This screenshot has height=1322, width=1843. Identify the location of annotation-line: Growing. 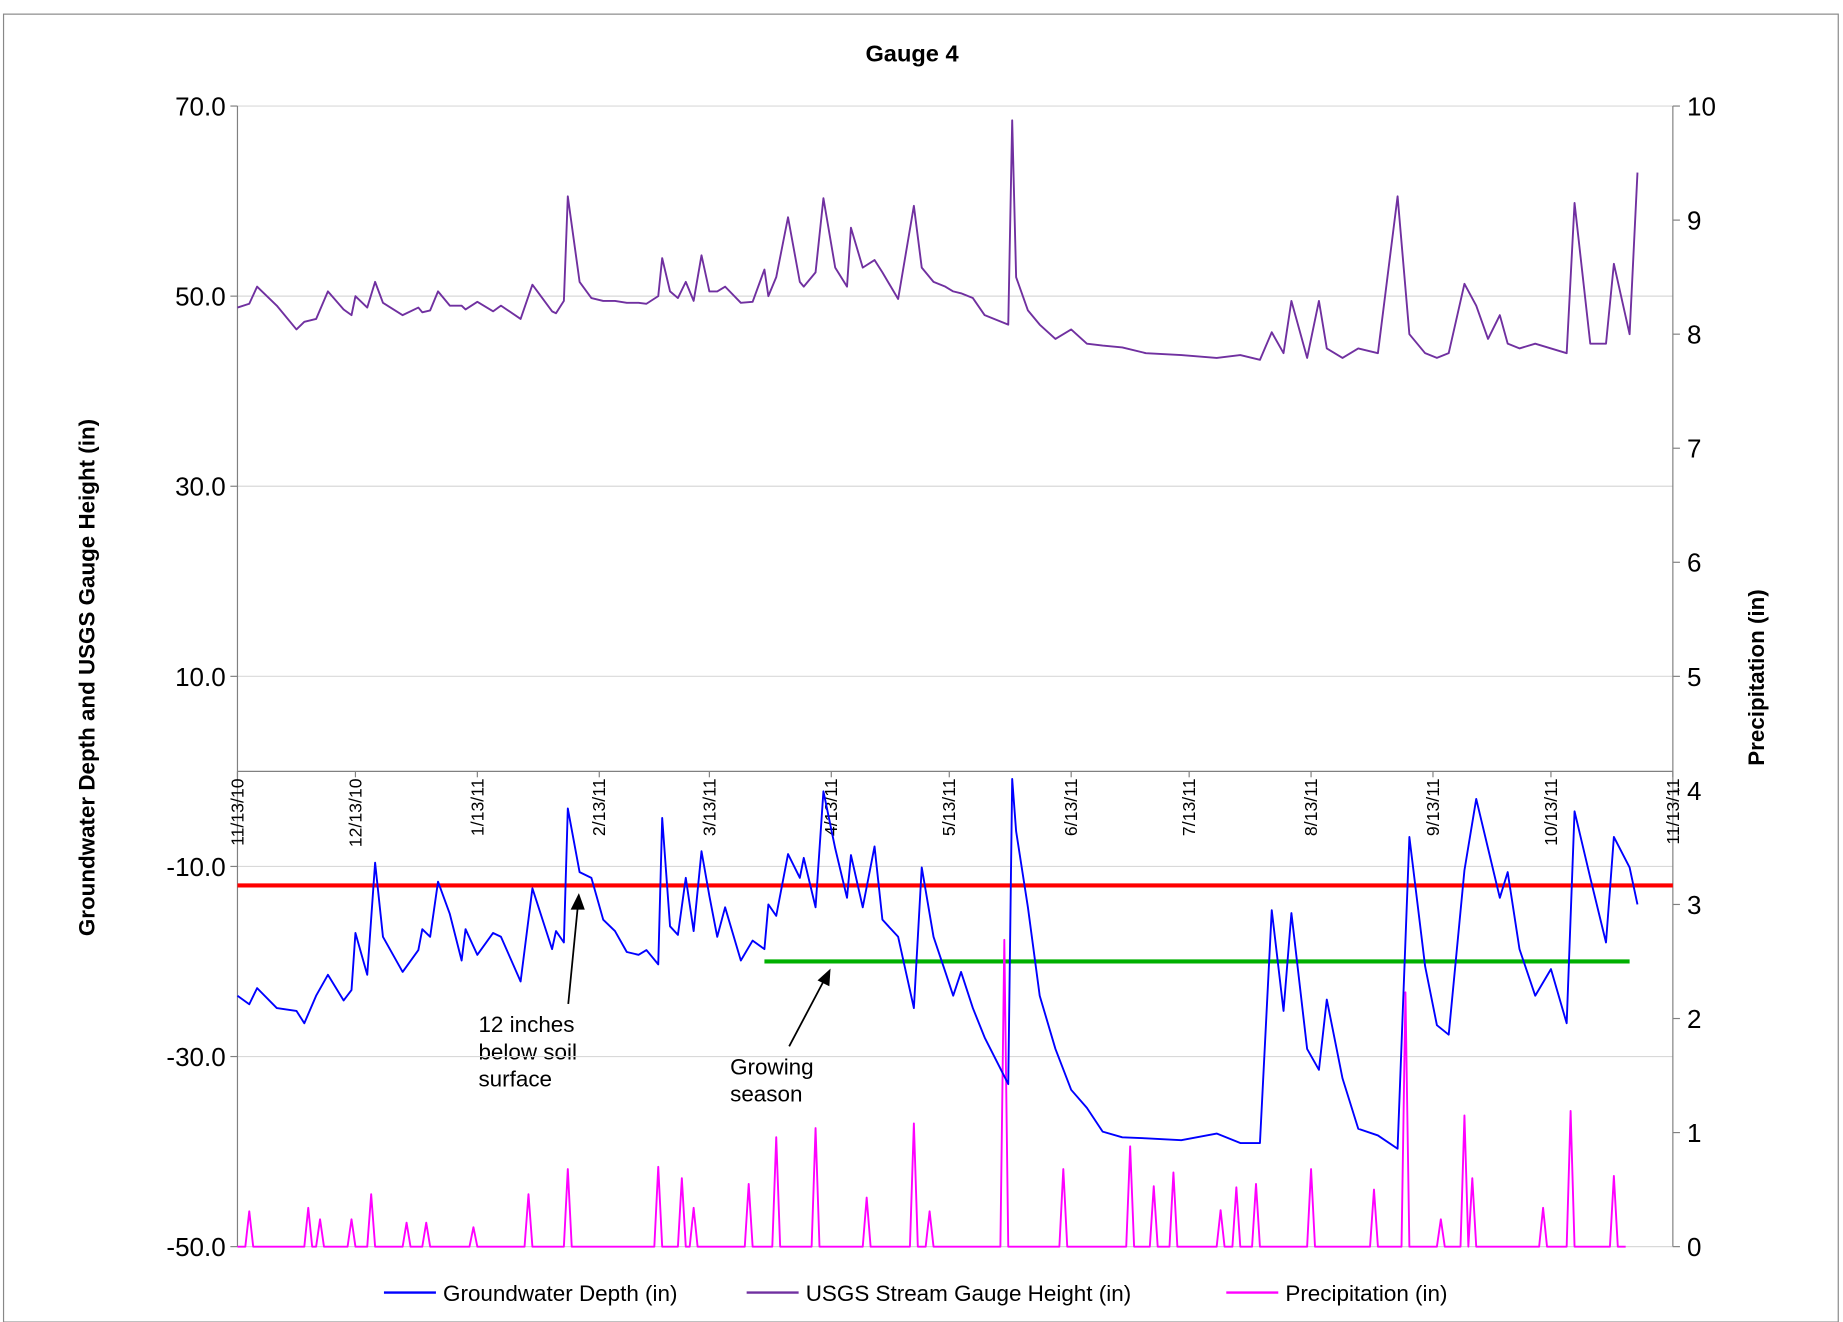
(772, 1067).